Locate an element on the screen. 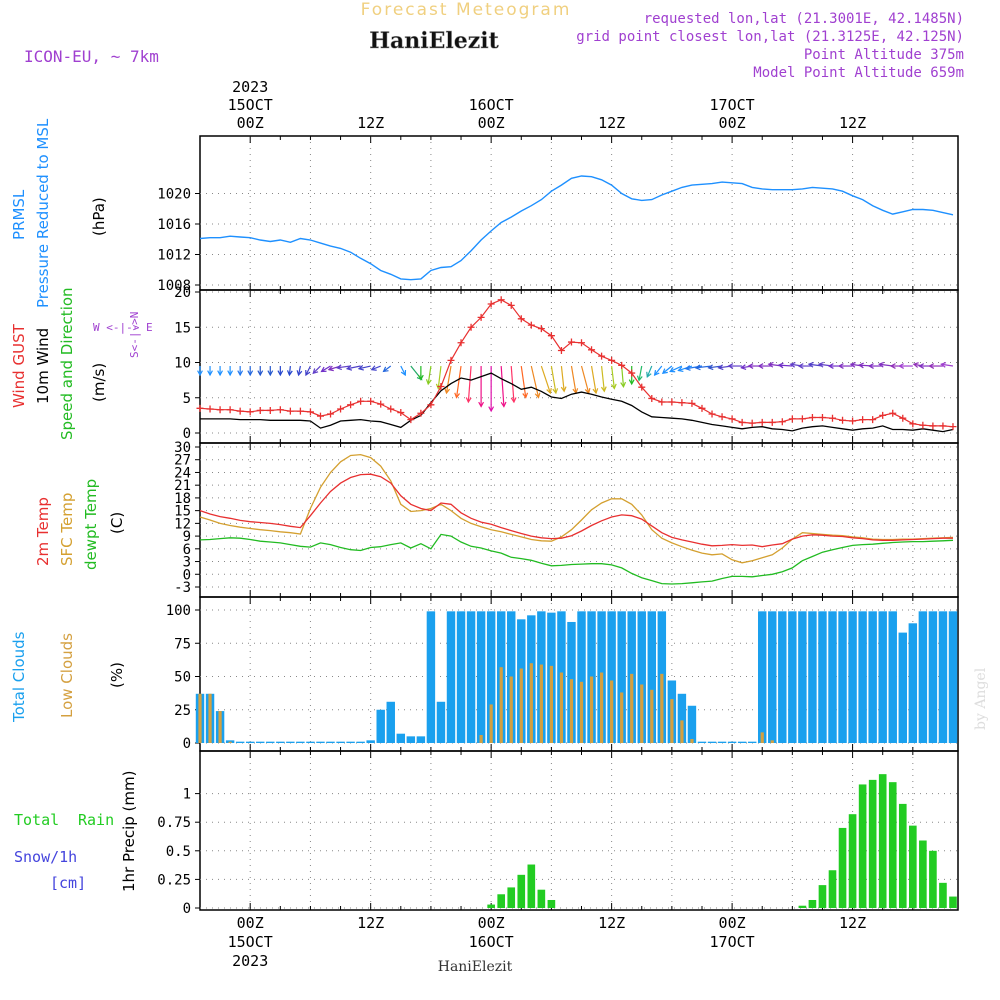 Image resolution: width=1000 pixels, height=1000 pixels. bottom-axis-label: 15OCT is located at coordinates (250, 942).